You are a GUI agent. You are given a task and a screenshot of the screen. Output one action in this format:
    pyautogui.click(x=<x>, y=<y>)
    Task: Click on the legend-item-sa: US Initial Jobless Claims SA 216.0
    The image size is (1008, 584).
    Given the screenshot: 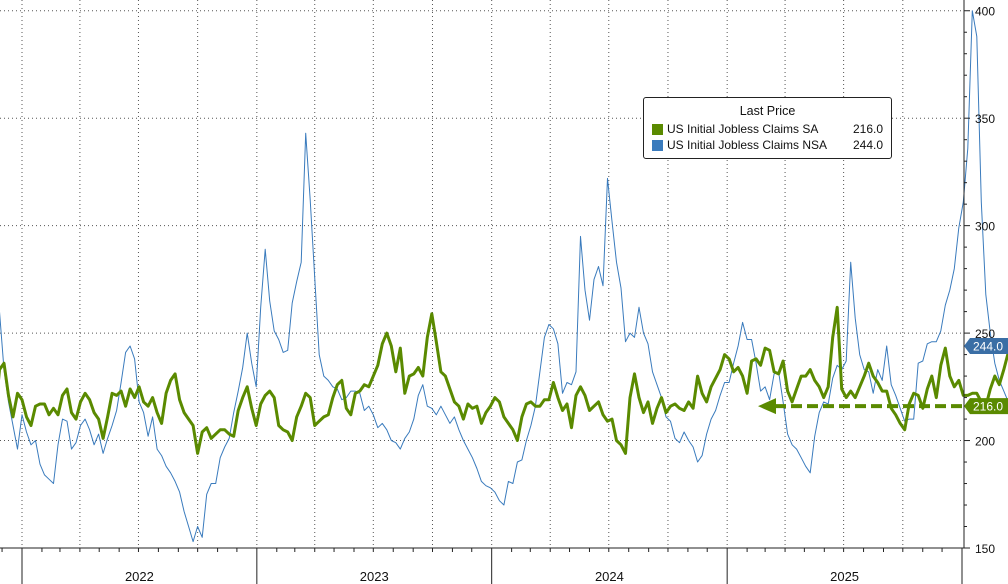 What is the action you would take?
    pyautogui.click(x=767, y=129)
    